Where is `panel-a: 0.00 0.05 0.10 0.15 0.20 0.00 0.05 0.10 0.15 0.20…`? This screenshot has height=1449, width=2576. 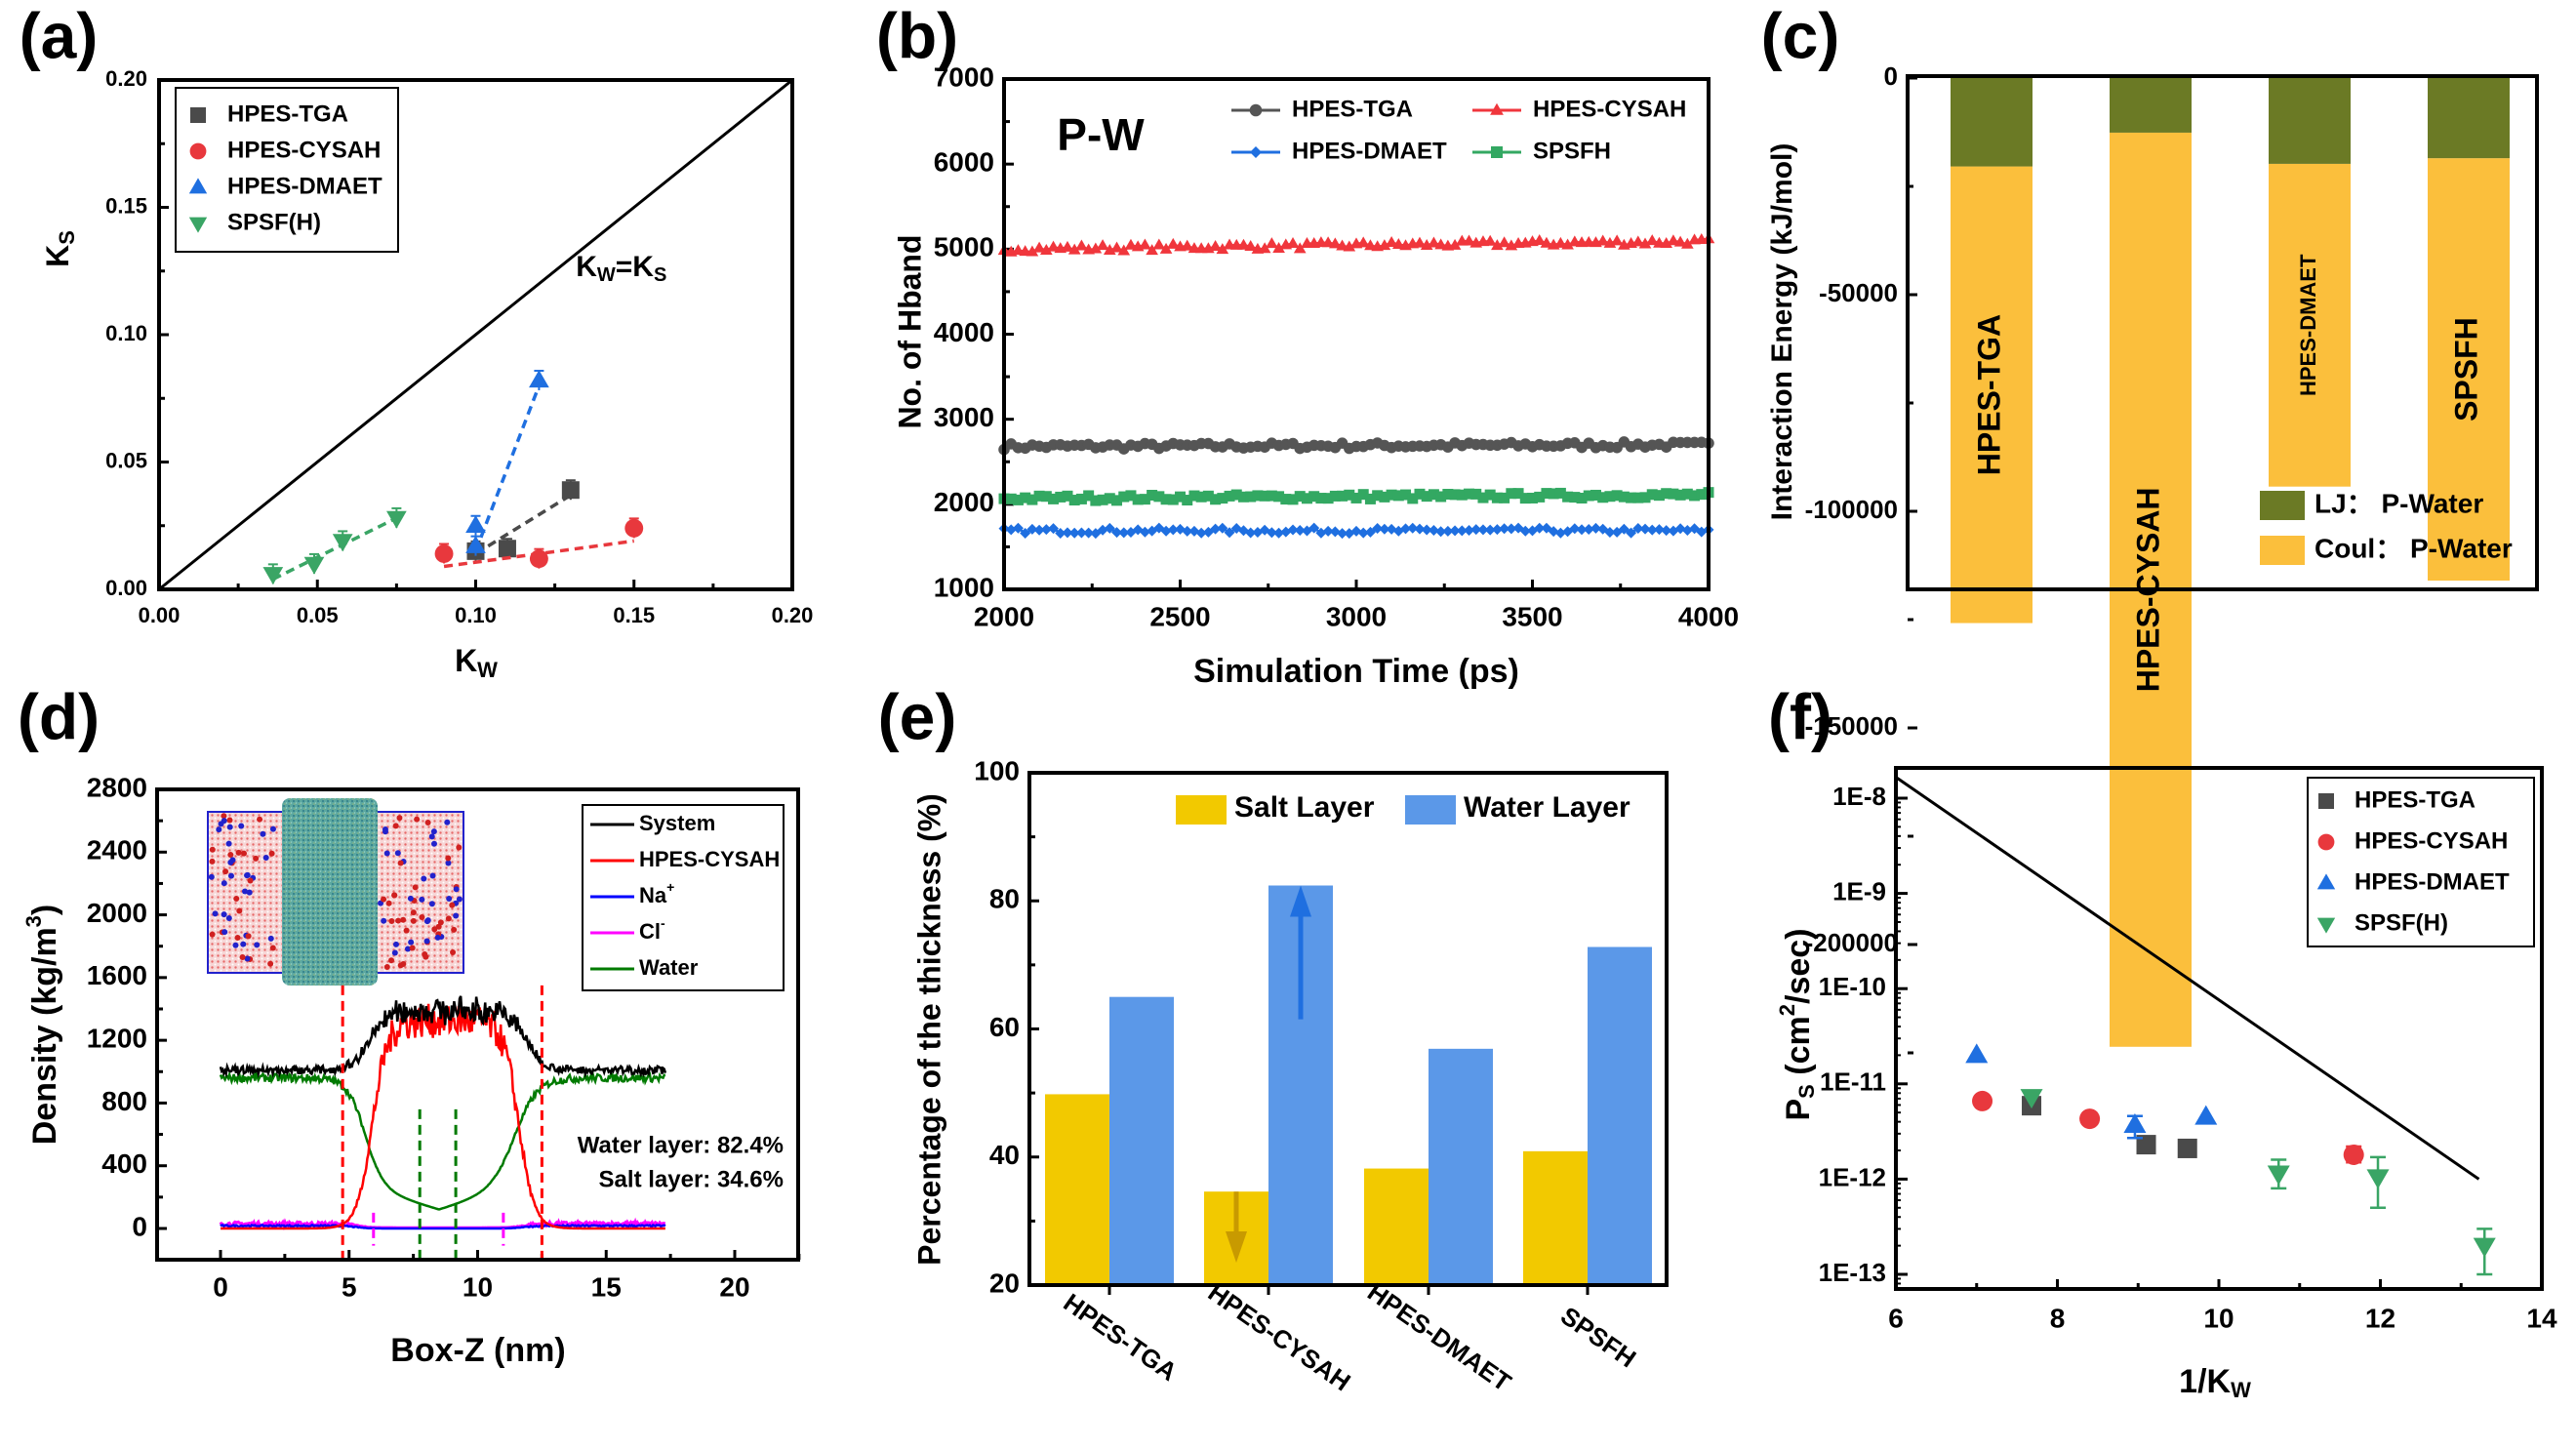 panel-a: 0.00 0.05 0.10 0.15 0.20 0.00 0.05 0.10 0.15 0.20… is located at coordinates (426, 374).